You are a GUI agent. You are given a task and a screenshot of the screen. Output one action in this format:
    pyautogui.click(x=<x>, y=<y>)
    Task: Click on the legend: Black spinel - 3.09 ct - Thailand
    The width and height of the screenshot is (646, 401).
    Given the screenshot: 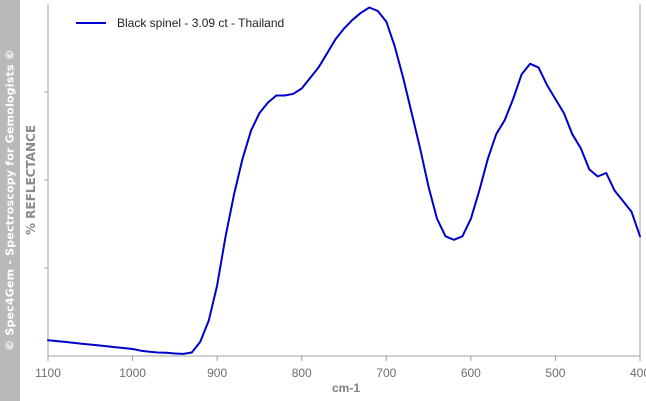 What is the action you would take?
    pyautogui.click(x=180, y=23)
    